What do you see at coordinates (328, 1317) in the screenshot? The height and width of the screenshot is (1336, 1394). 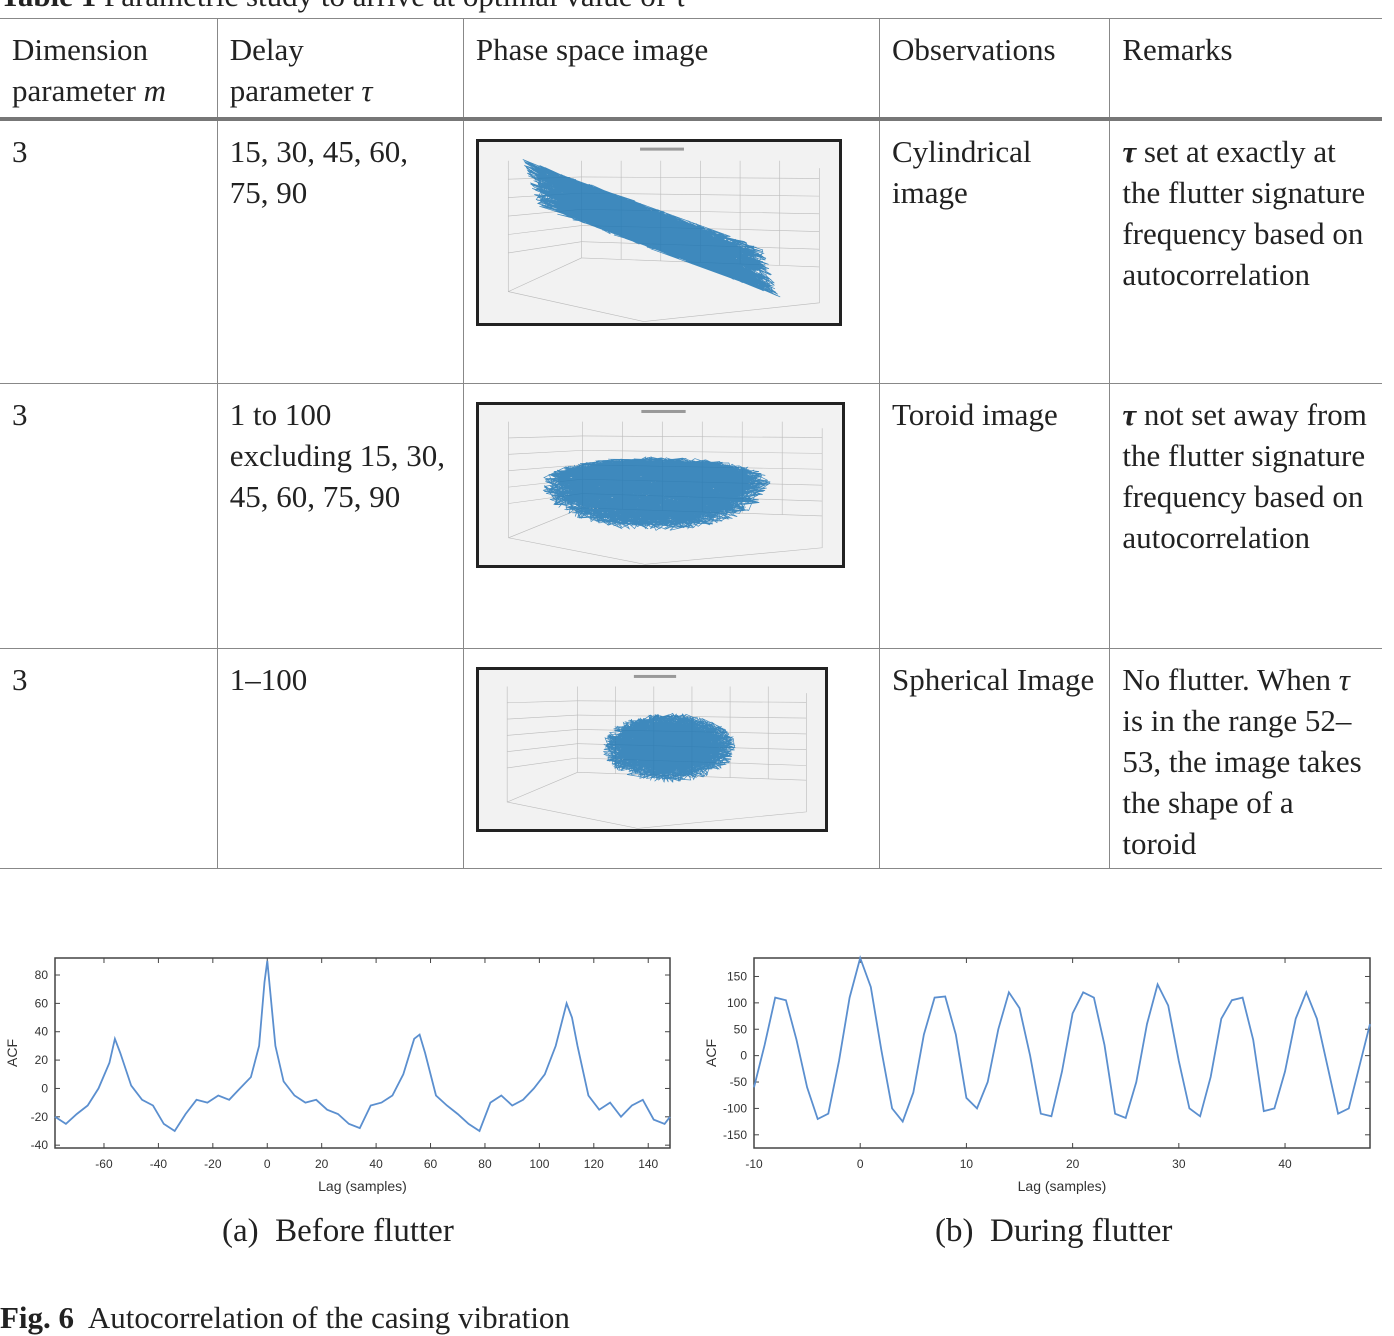 I see `figure-caption-text: Autocorrelation of the casing vibration` at bounding box center [328, 1317].